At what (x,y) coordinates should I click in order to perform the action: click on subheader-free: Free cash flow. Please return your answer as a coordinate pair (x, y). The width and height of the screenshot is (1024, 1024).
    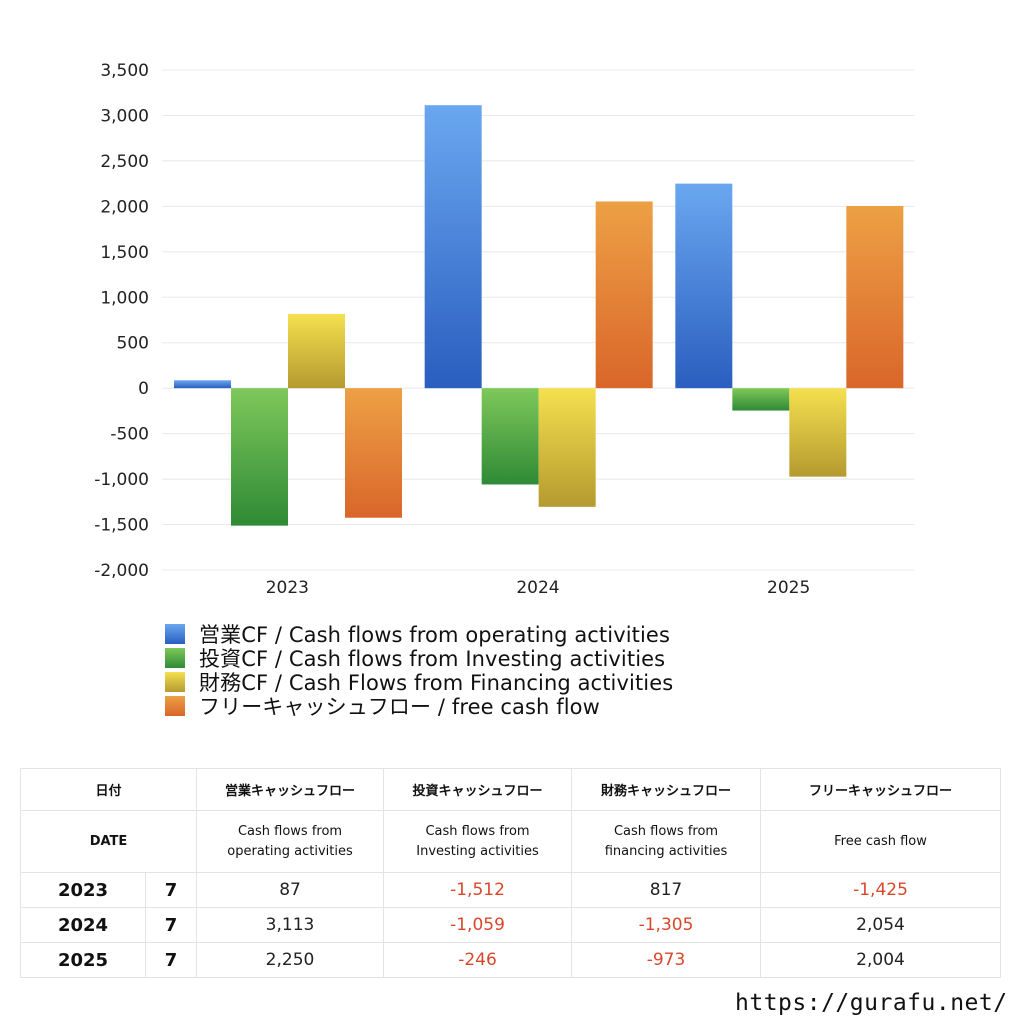
    Looking at the image, I should click on (881, 841).